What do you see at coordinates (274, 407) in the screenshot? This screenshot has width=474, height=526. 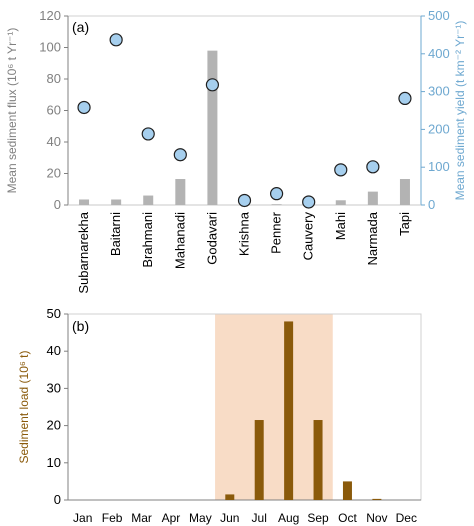 I see `panel-b-highlight-region` at bounding box center [274, 407].